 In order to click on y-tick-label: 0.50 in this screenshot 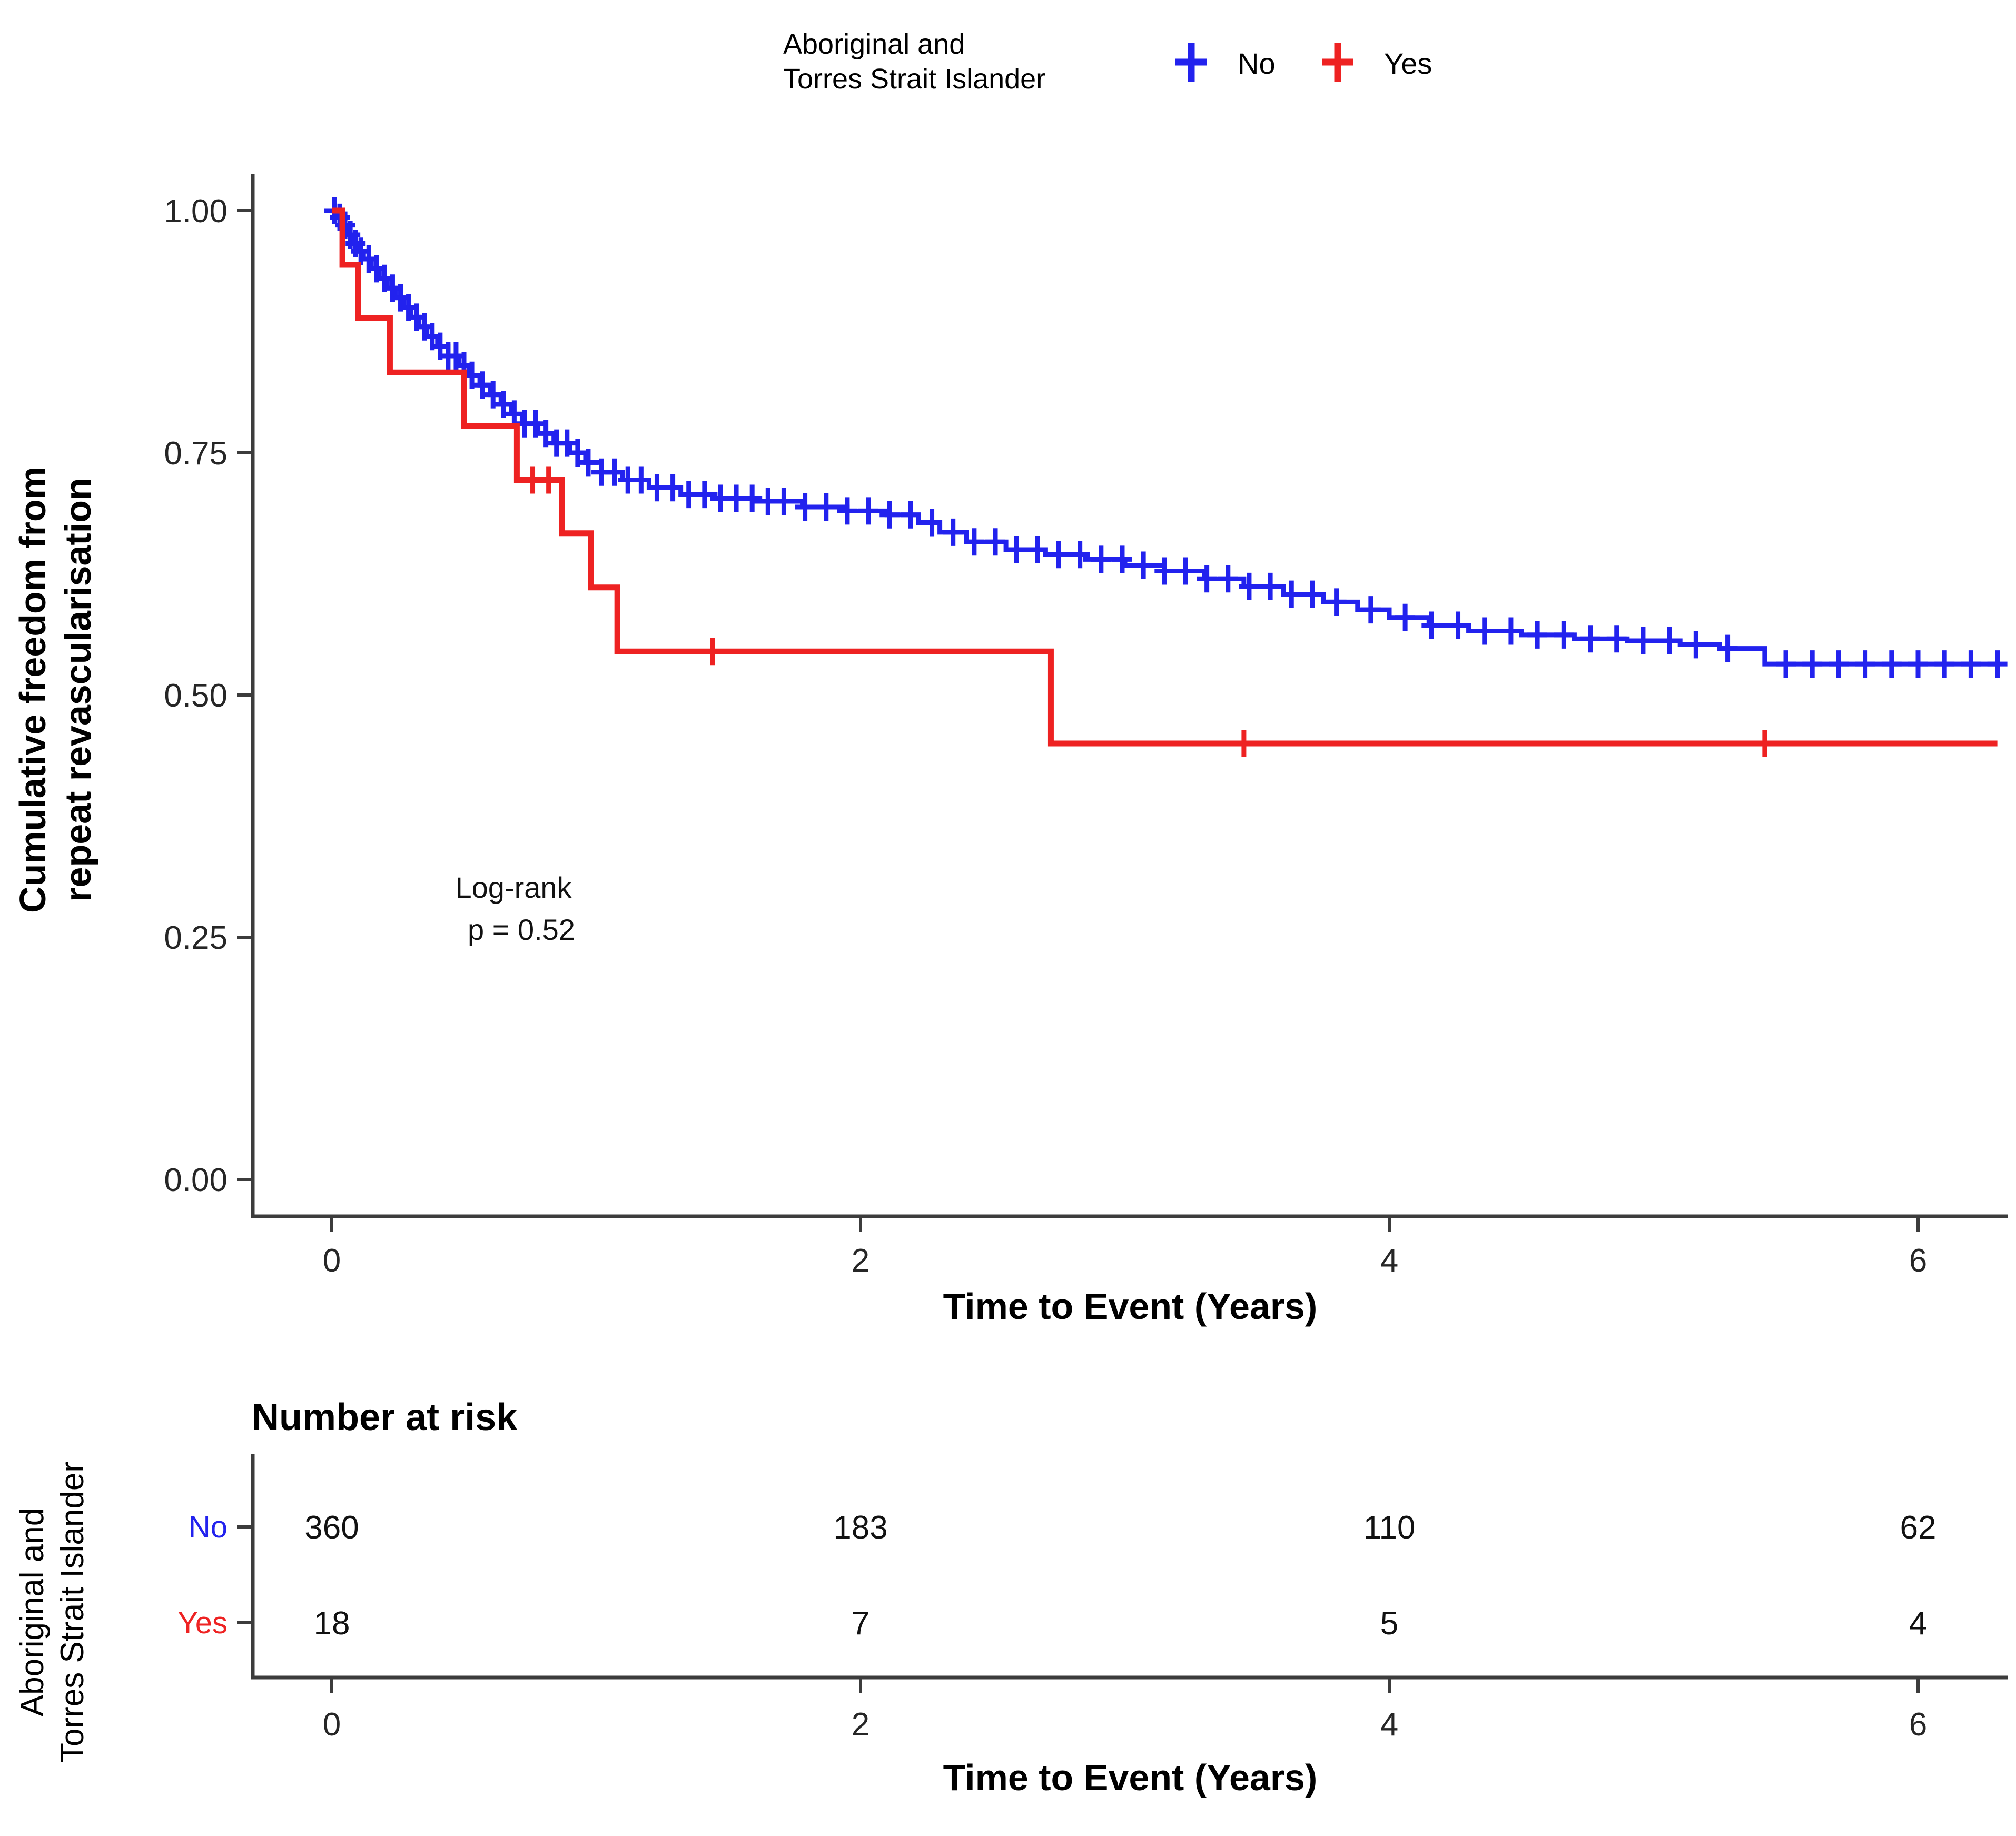, I will do `click(196, 696)`.